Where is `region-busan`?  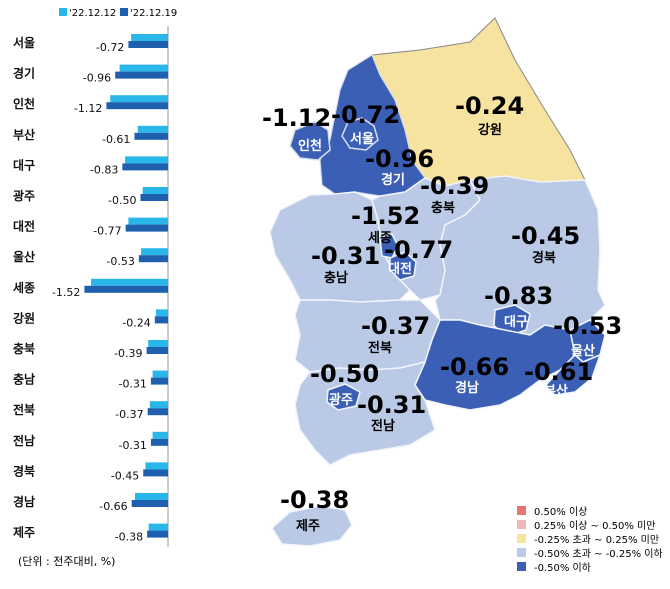
region-busan is located at coordinates (572, 374).